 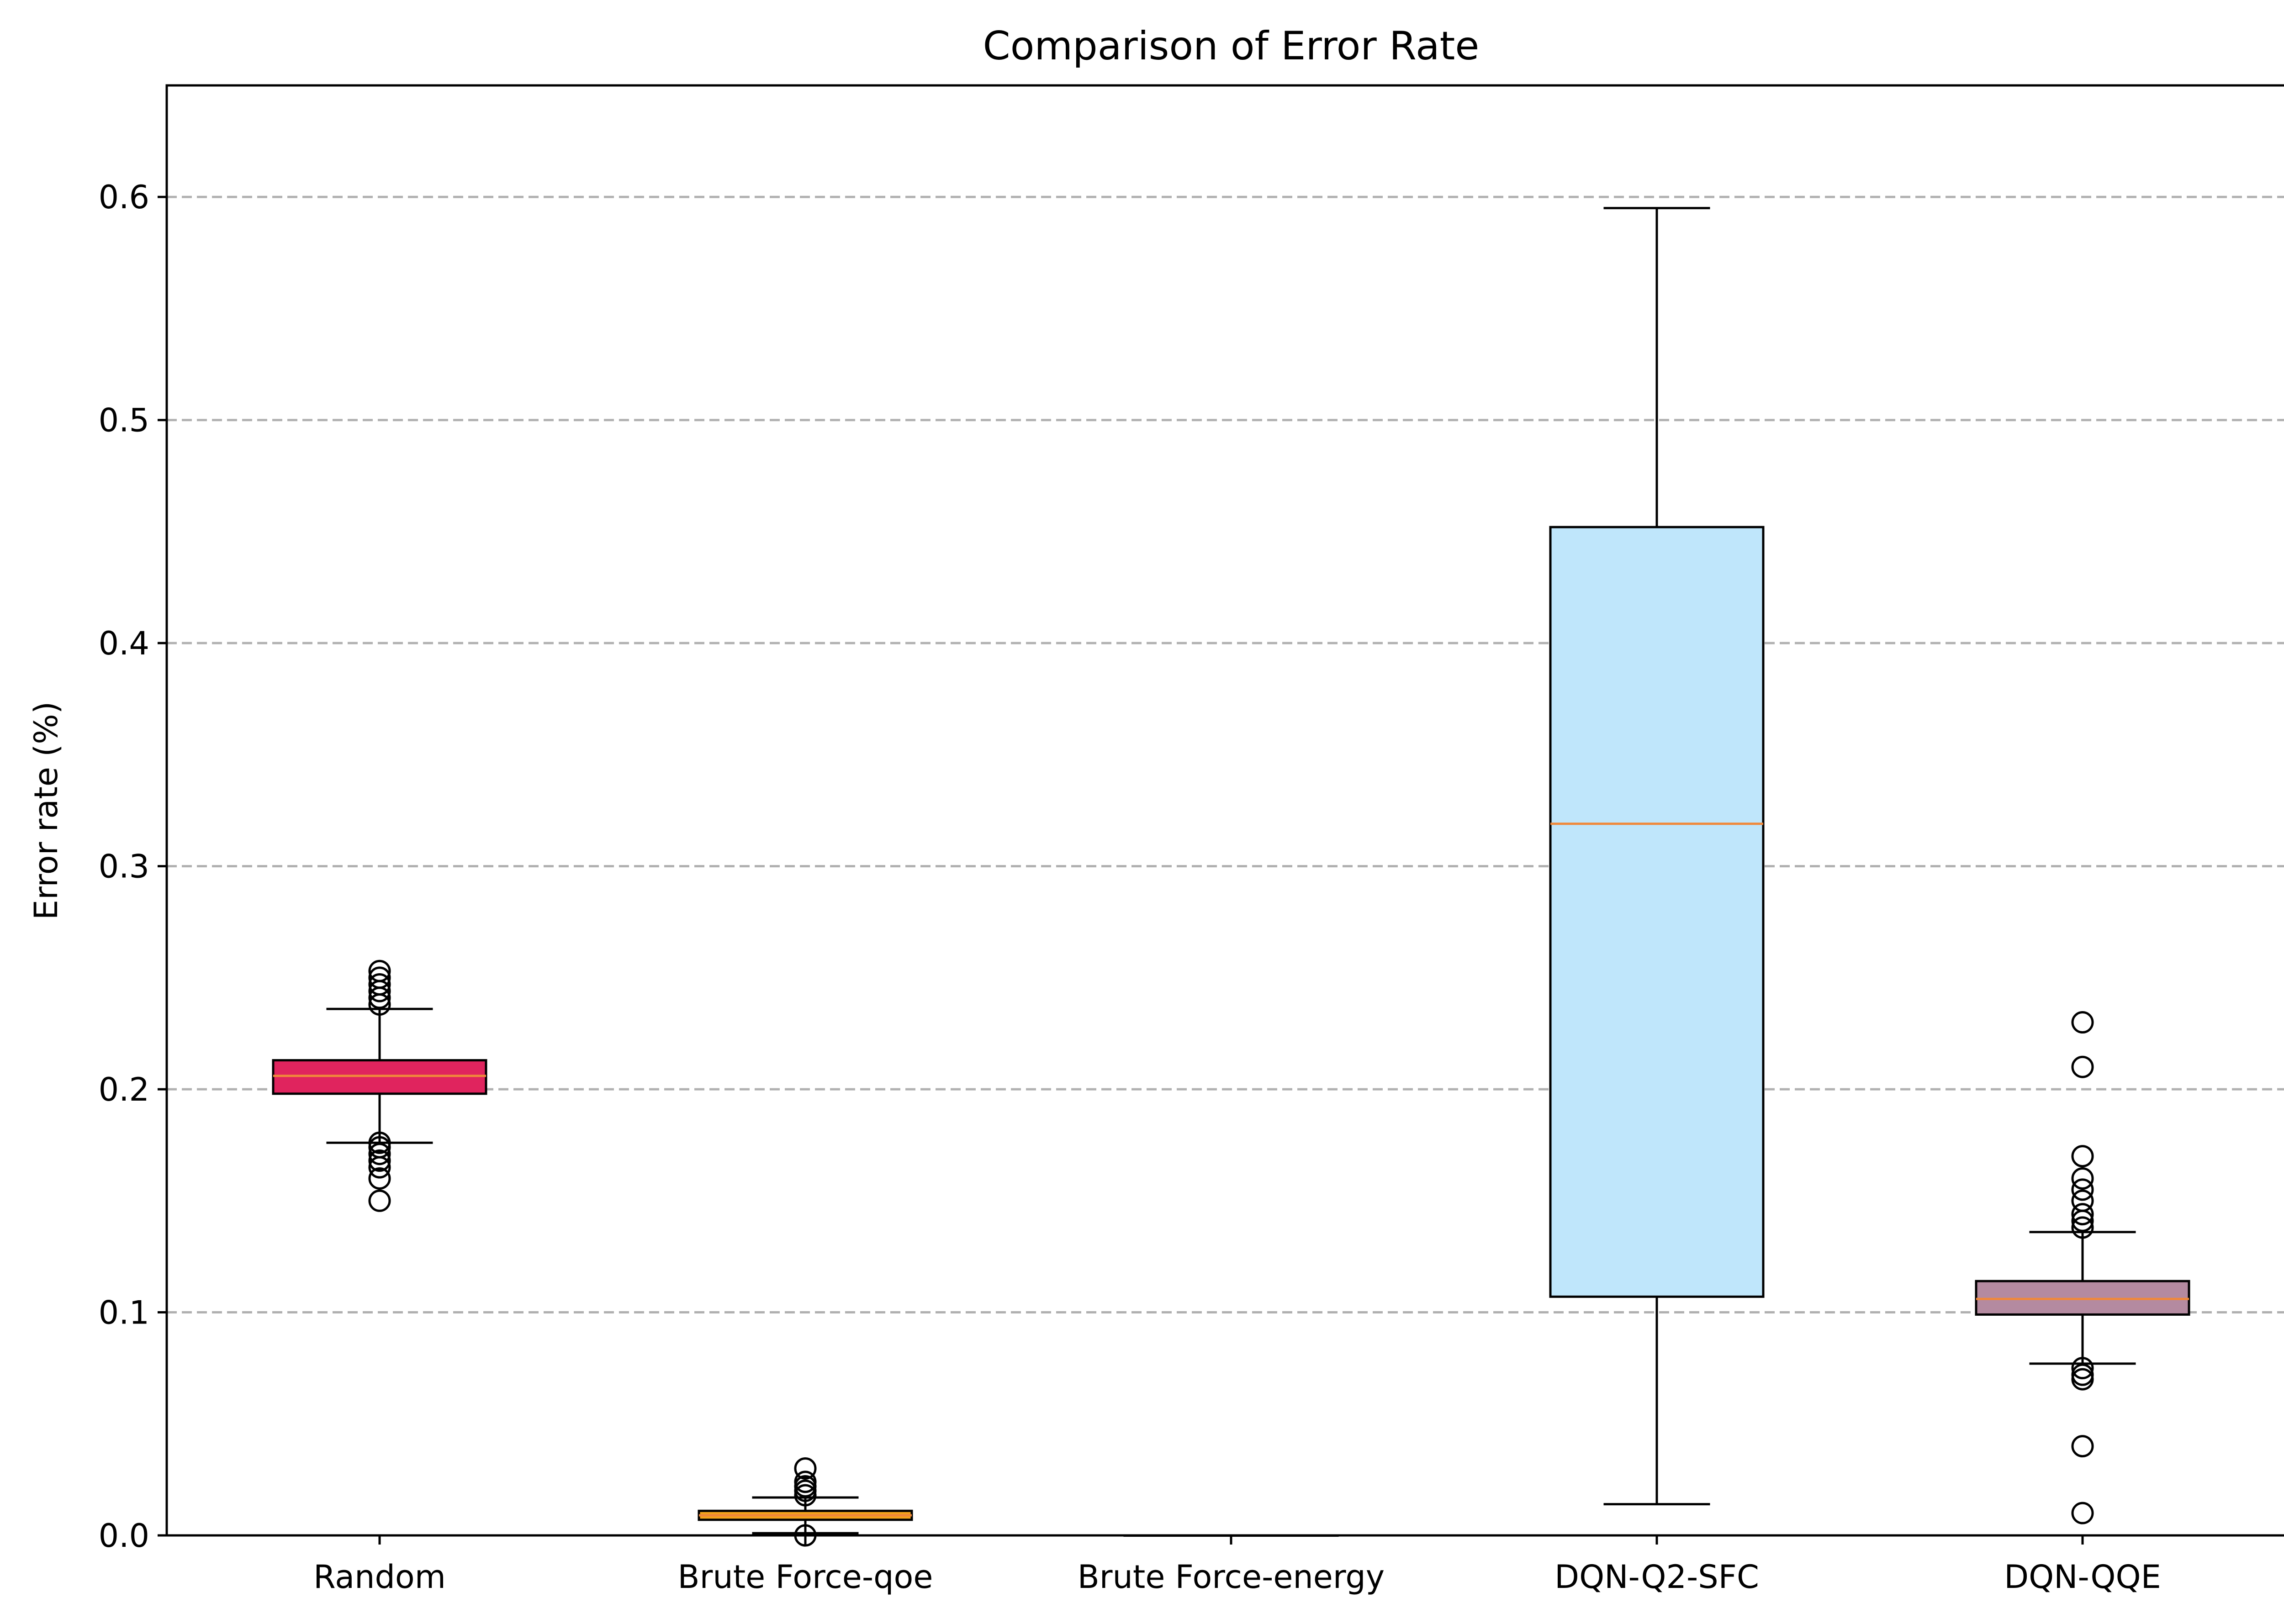 What do you see at coordinates (2082, 1577) in the screenshot?
I see `x-tick-label: DQN-QQE` at bounding box center [2082, 1577].